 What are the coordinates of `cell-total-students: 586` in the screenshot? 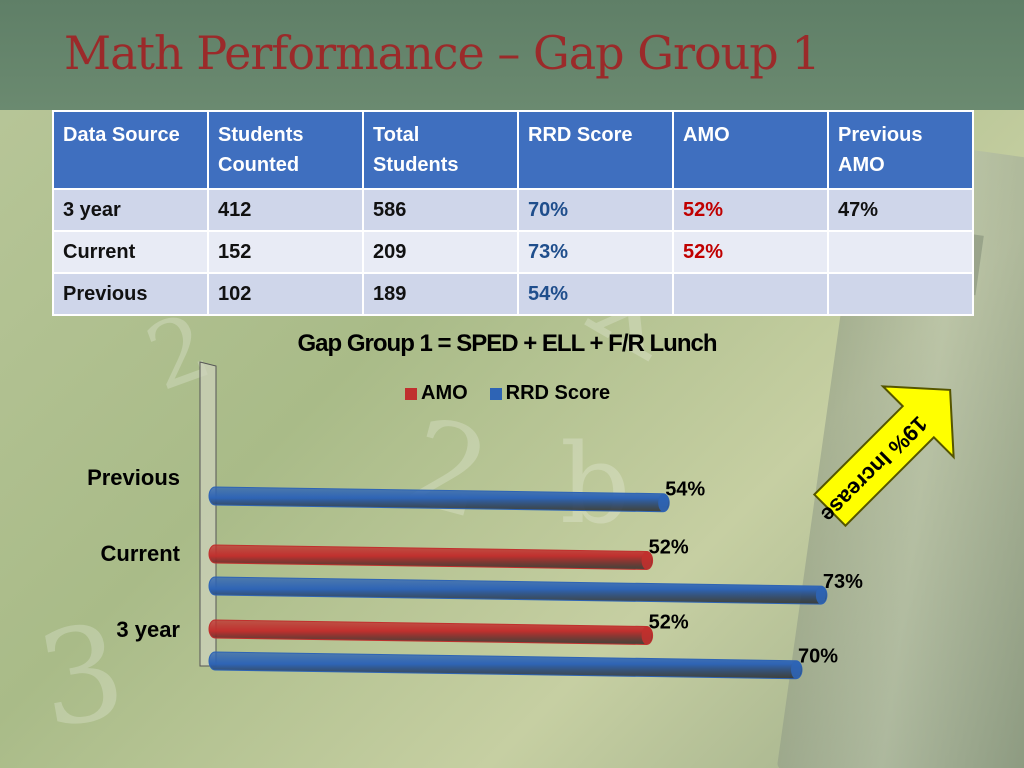 It's located at (440, 210).